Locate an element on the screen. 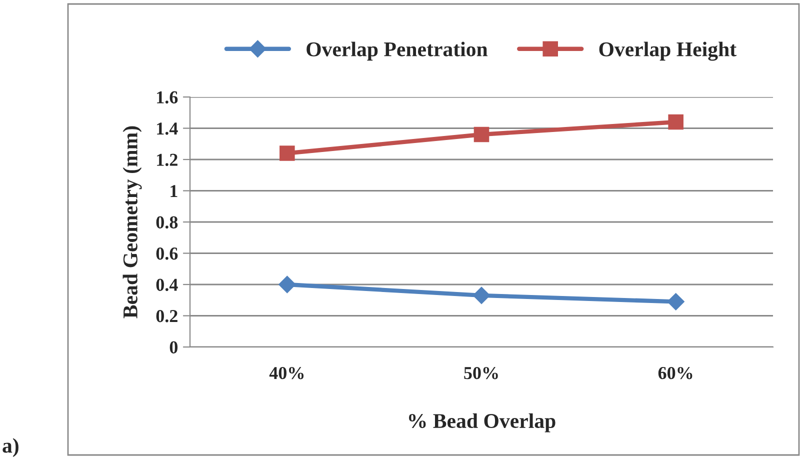 This screenshot has height=459, width=801. x-tick-label: 50% is located at coordinates (481, 373).